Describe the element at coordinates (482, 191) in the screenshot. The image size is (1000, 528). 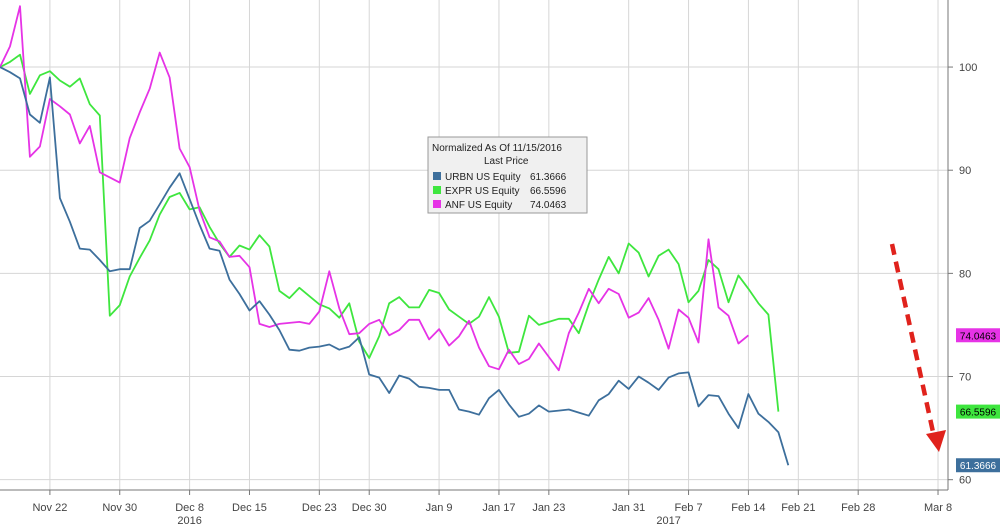
I see `legend-series-name: EXPR US Equity` at that location.